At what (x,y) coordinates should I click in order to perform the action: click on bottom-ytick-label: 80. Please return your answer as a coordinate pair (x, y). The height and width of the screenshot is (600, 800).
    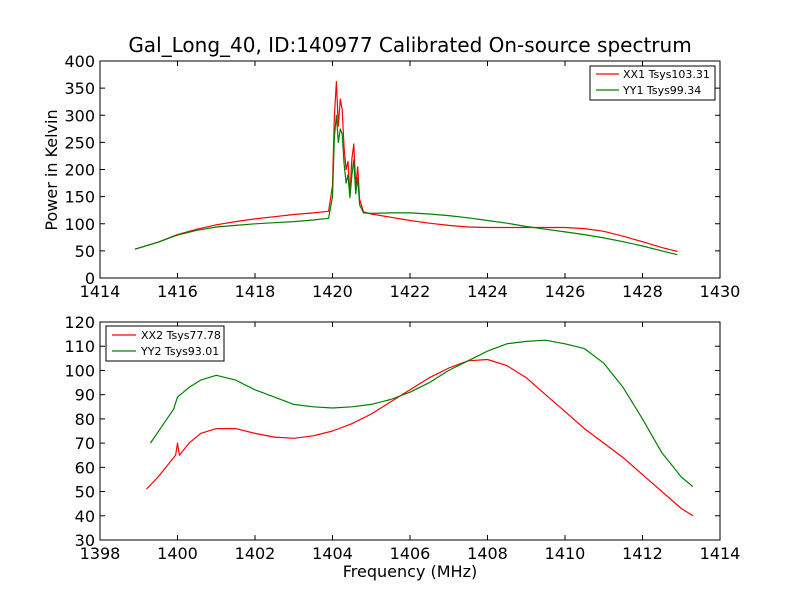
    Looking at the image, I should click on (85, 419).